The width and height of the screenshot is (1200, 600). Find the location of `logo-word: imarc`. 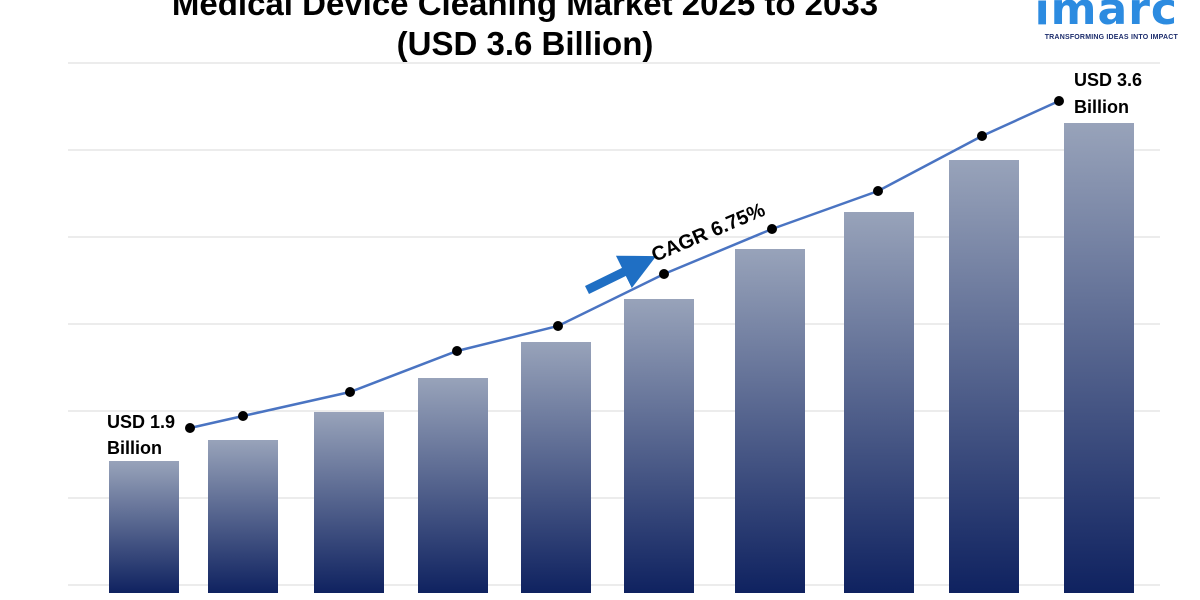

logo-word: imarc is located at coordinates (1106, 17).